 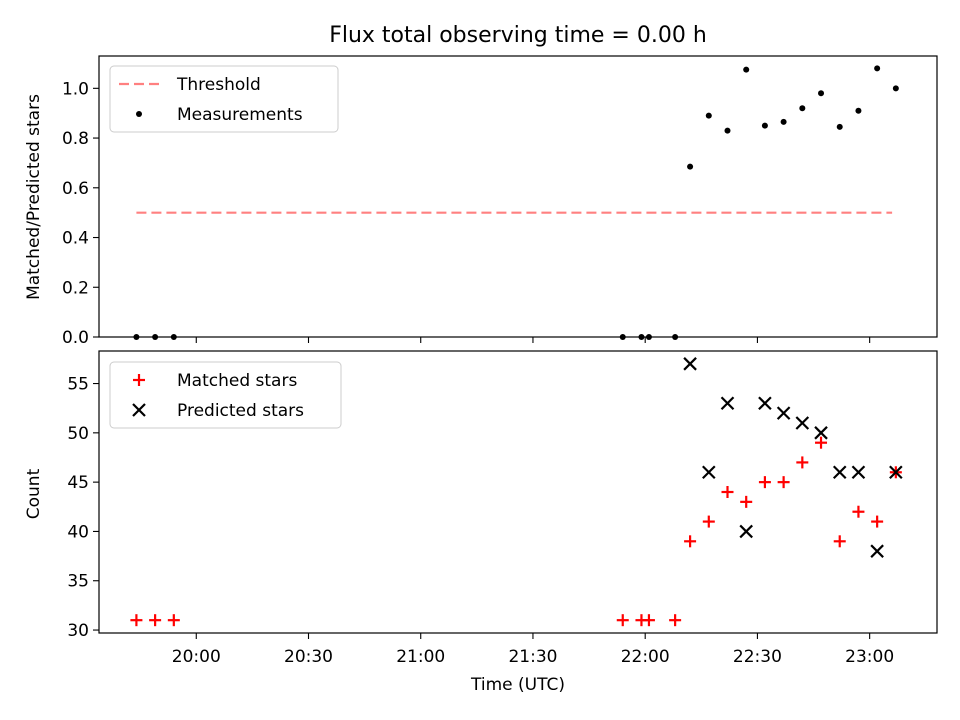 What do you see at coordinates (75, 288) in the screenshot?
I see `top-ytick-label: 0.2` at bounding box center [75, 288].